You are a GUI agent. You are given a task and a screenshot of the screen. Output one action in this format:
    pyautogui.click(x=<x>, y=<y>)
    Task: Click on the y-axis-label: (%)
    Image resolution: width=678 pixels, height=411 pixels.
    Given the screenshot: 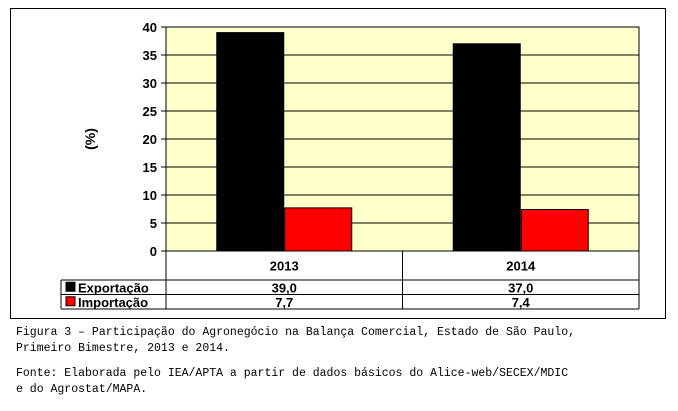 What is the action you would take?
    pyautogui.click(x=90, y=139)
    